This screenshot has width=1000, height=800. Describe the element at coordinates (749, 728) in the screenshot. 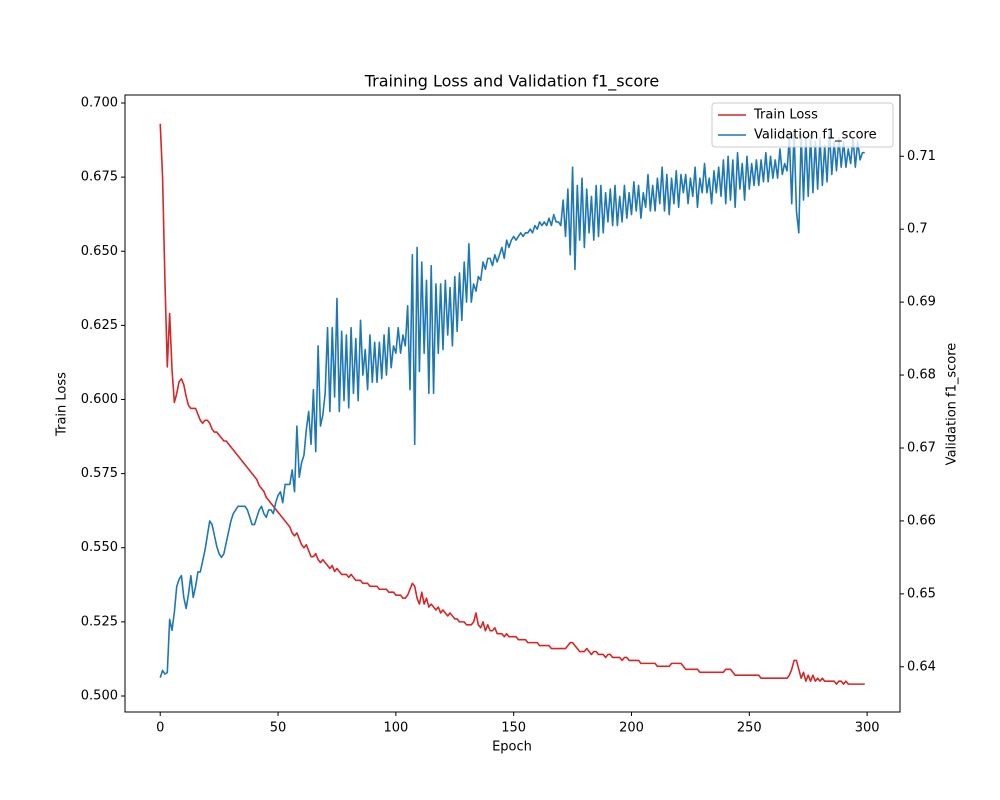

I see `x-tick-label: 250` at that location.